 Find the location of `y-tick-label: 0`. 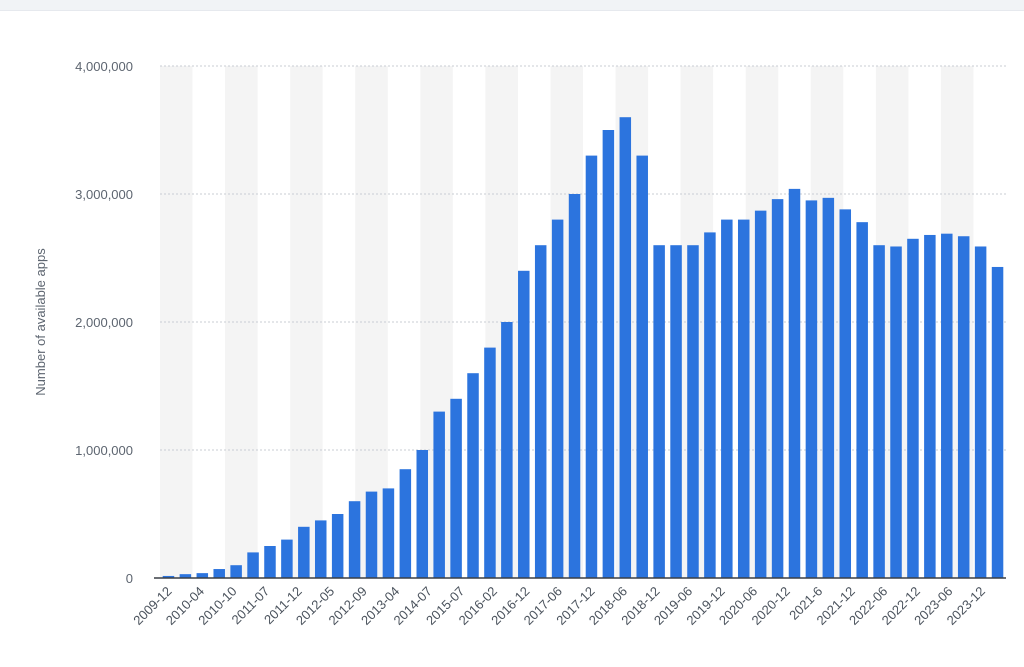

y-tick-label: 0 is located at coordinates (129, 578).